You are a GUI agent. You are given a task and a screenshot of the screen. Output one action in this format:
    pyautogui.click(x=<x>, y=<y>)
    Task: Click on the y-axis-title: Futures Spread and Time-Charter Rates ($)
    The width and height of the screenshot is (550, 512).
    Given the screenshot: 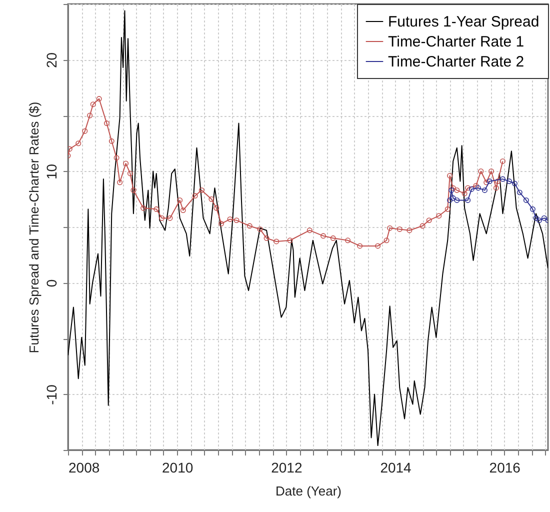 What is the action you would take?
    pyautogui.click(x=34, y=228)
    